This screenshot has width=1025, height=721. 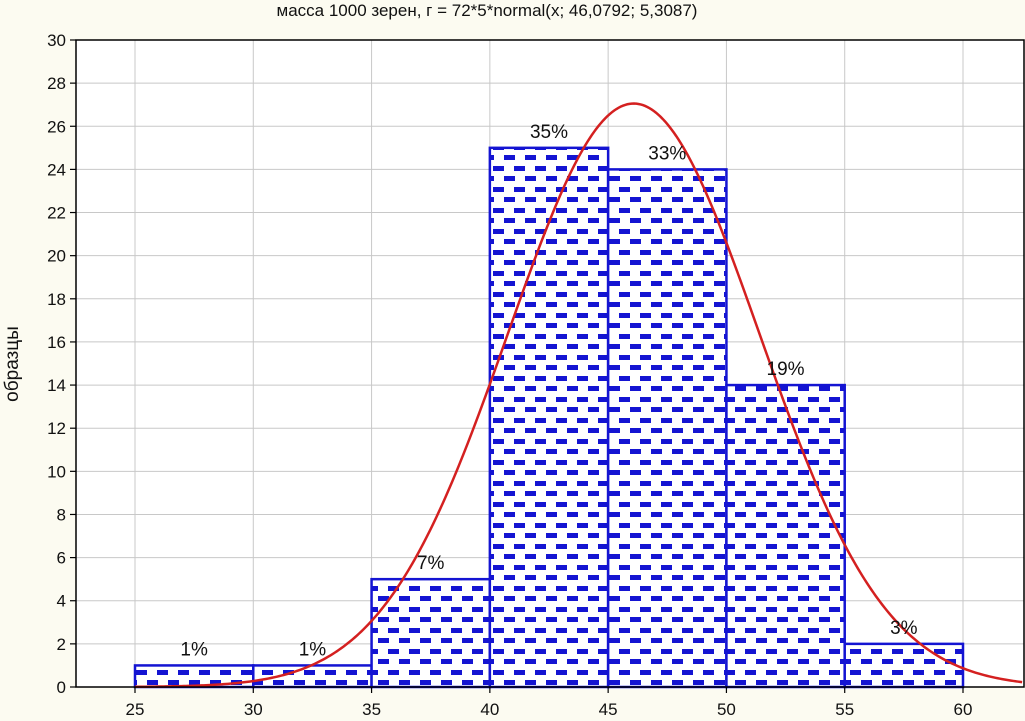 What do you see at coordinates (61, 687) in the screenshot?
I see `y-tick-label: 0` at bounding box center [61, 687].